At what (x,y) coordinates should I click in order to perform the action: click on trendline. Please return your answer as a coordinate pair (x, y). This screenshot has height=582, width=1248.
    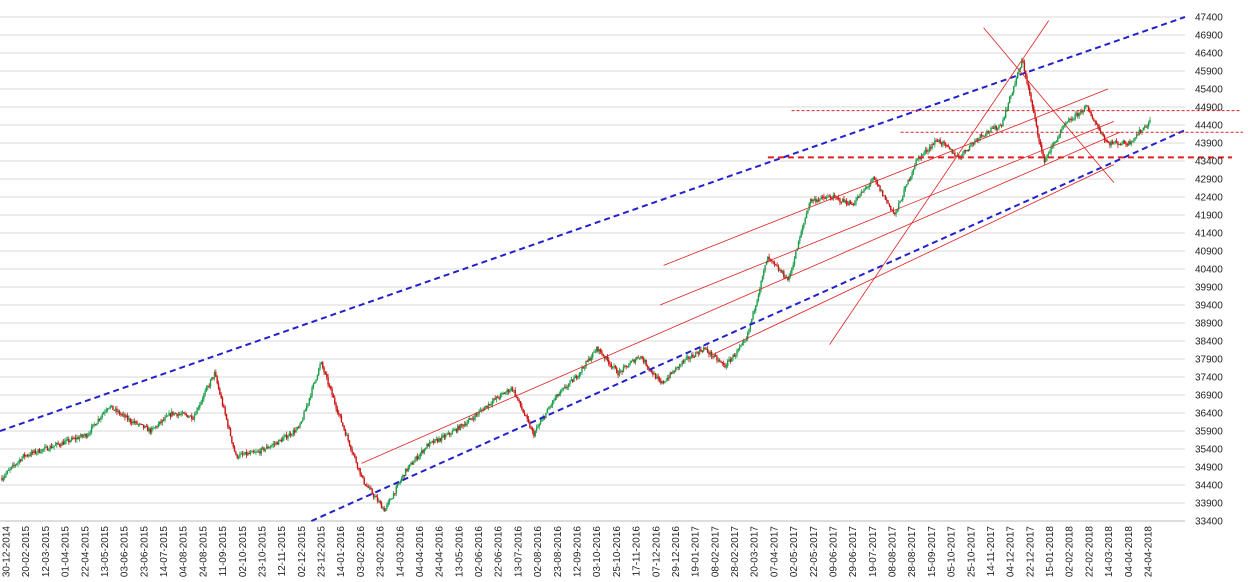
    Looking at the image, I should click on (939, 182).